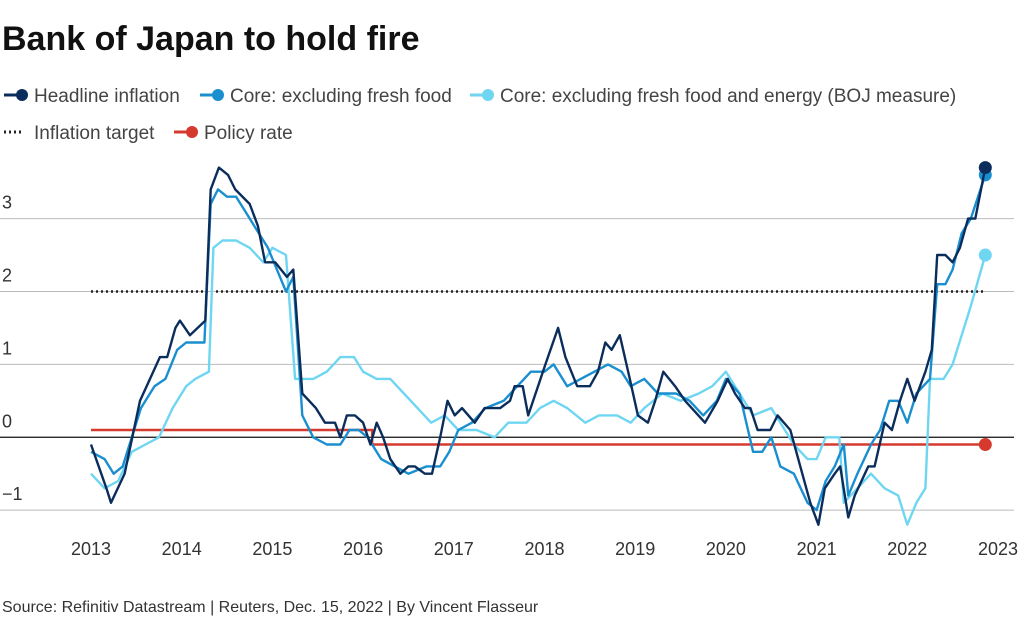 Image resolution: width=1024 pixels, height=621 pixels. What do you see at coordinates (7, 348) in the screenshot?
I see `y-tick-label: 1` at bounding box center [7, 348].